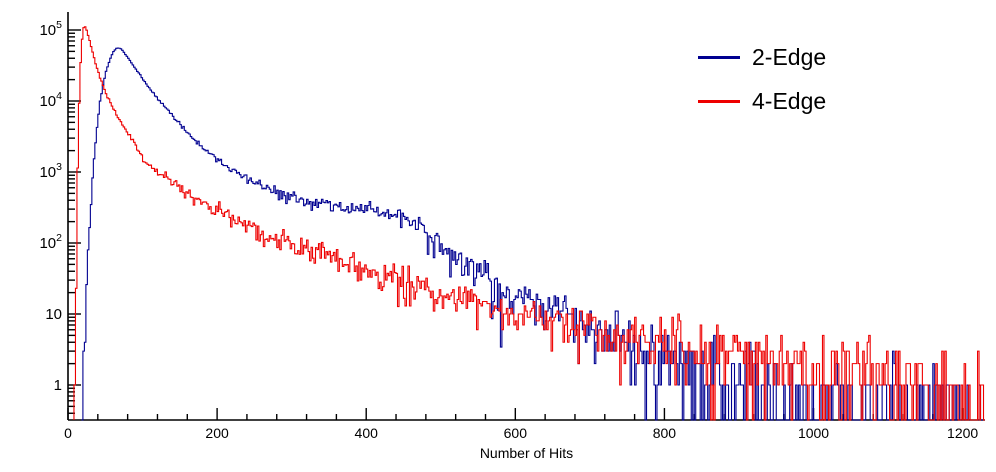 Image resolution: width=996 pixels, height=472 pixels. I want to click on svg-text: 400, so click(367, 433).